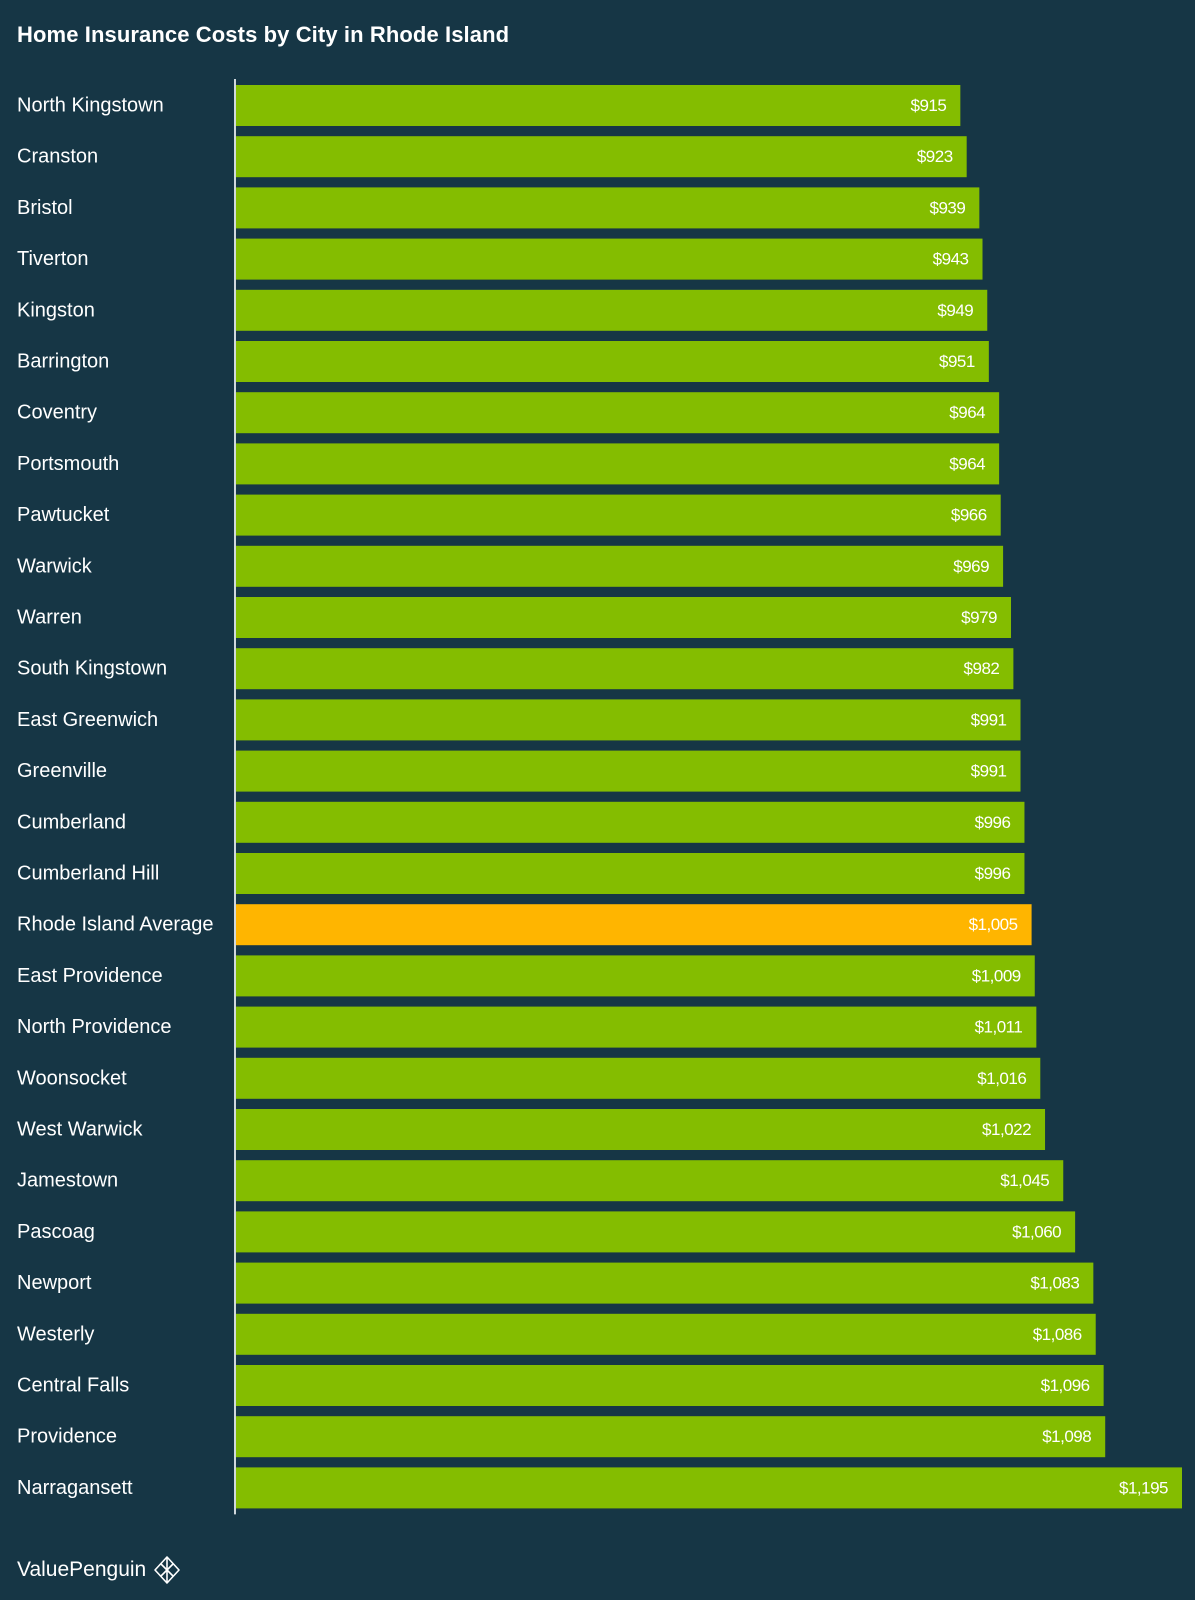  What do you see at coordinates (982, 668) in the screenshot?
I see `value-label: $982` at bounding box center [982, 668].